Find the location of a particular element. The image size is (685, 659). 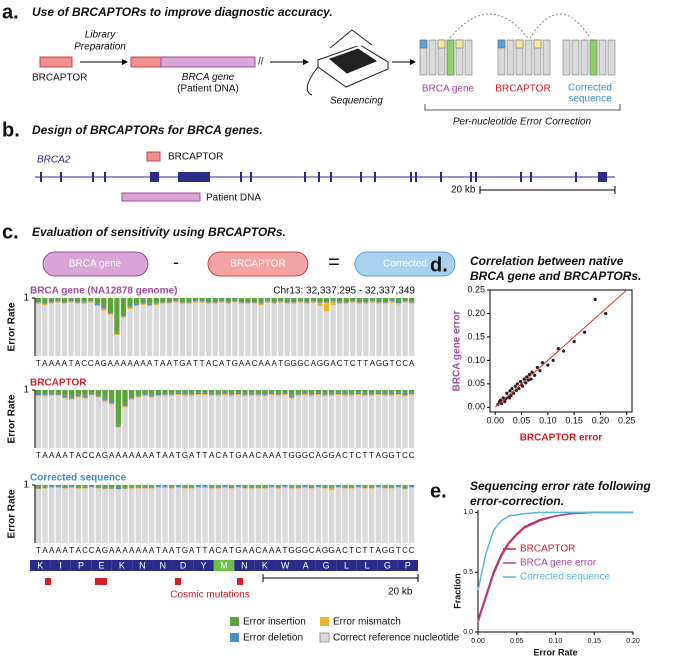

panel-title: error-correction. is located at coordinates (517, 501).